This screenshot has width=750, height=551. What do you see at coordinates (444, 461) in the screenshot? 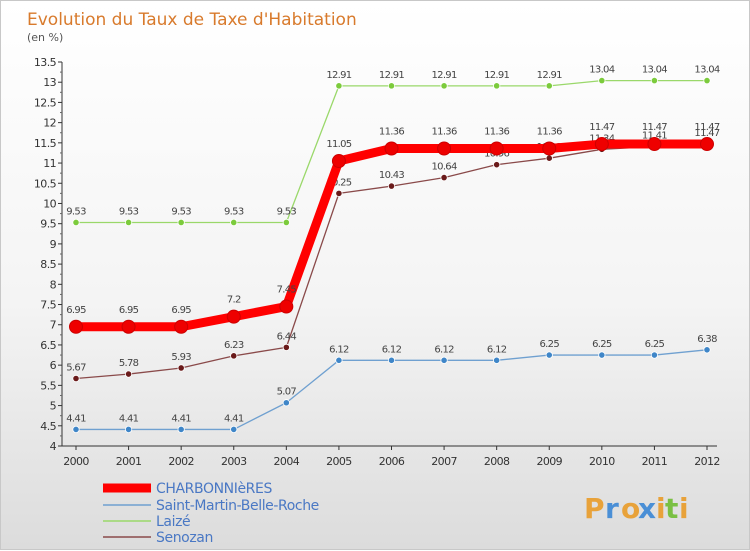
I see `x-tick-label: 2007` at bounding box center [444, 461].